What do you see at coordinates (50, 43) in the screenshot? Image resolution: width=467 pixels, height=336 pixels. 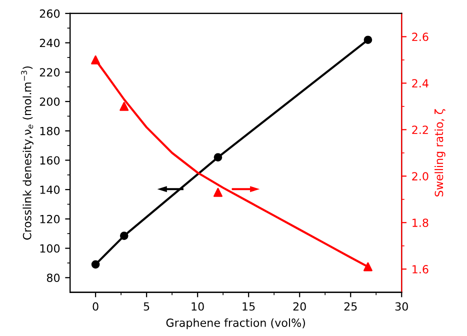 I see `y-tick-label: 240` at bounding box center [50, 43].